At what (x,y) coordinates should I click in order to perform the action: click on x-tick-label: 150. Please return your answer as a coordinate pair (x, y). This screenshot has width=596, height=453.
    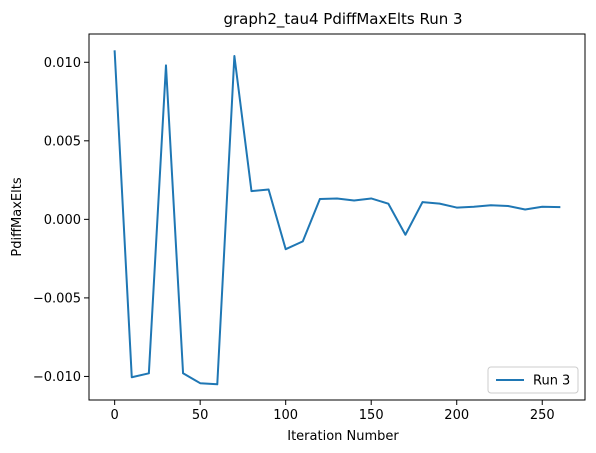
    Looking at the image, I should click on (371, 415).